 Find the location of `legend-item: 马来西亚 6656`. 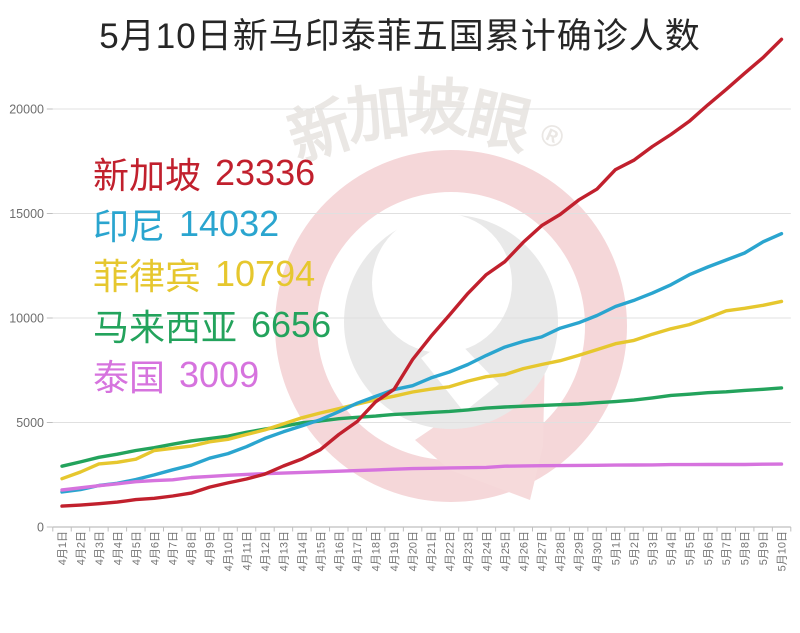

legend-item: 马来西亚 6656 is located at coordinates (212, 325).